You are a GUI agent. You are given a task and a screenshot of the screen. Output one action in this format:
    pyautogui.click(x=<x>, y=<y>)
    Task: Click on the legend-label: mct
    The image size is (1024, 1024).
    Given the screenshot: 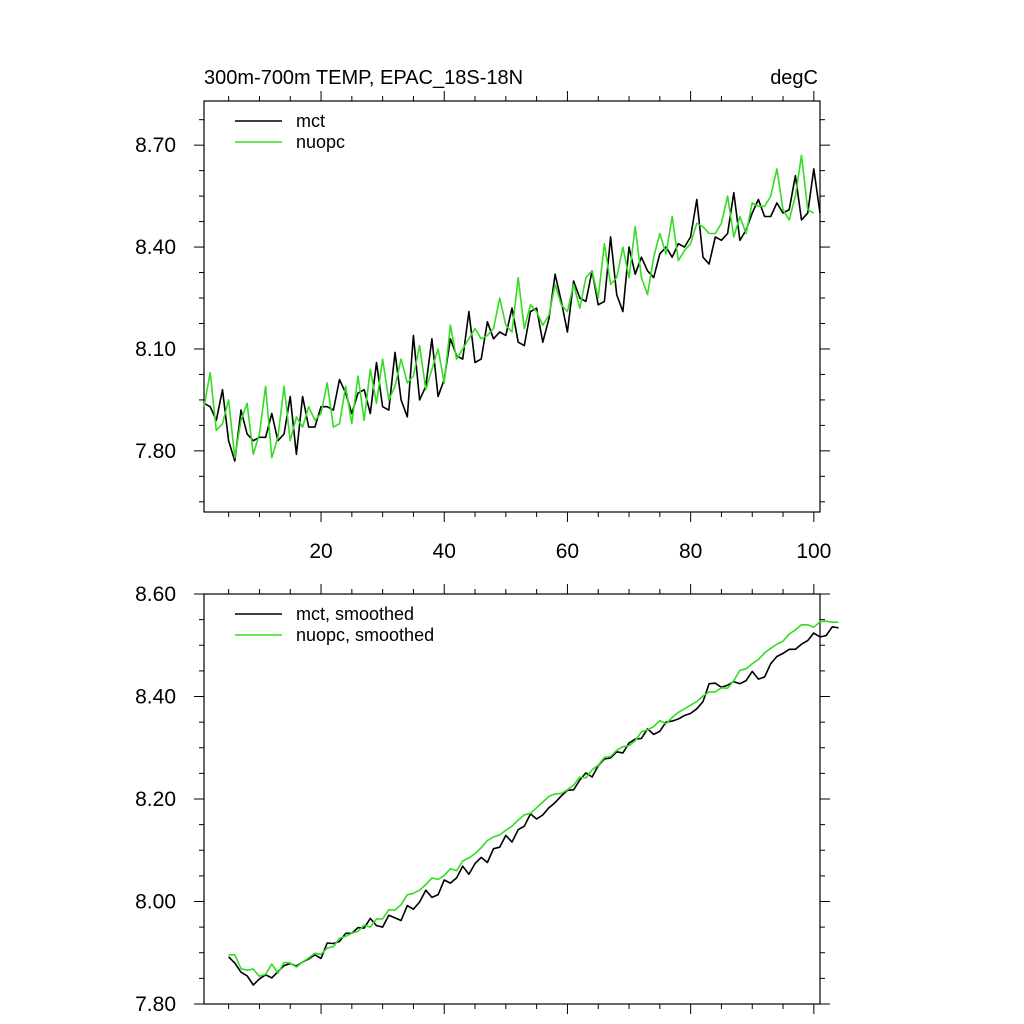 What is the action you would take?
    pyautogui.click(x=310, y=121)
    